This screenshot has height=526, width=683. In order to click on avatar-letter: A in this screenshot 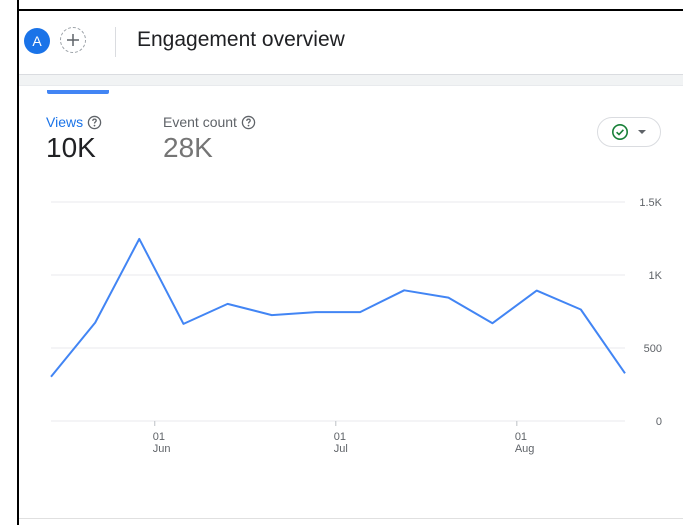, I will do `click(37, 41)`.